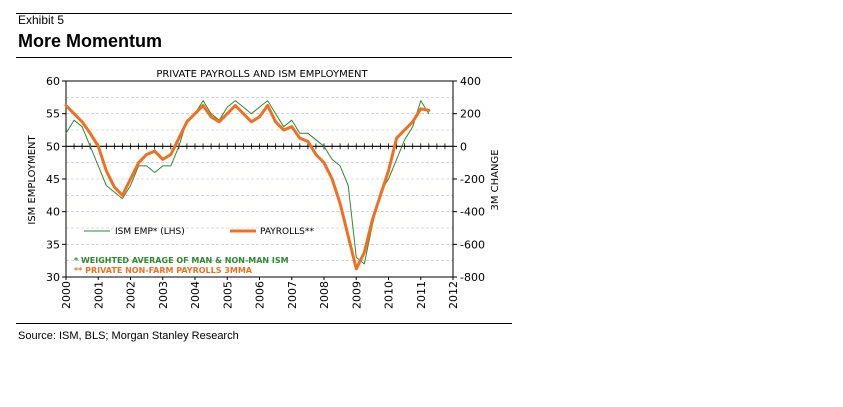  I want to click on legend-ism-label: ISM EMP* (LHS), so click(150, 232).